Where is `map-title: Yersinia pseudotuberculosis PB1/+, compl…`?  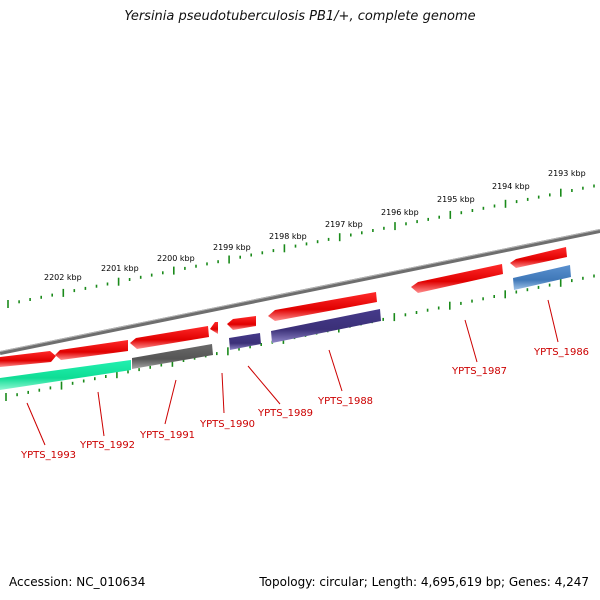
map-title: Yersinia pseudotuberculosis PB1/+, compl… is located at coordinates (300, 16).